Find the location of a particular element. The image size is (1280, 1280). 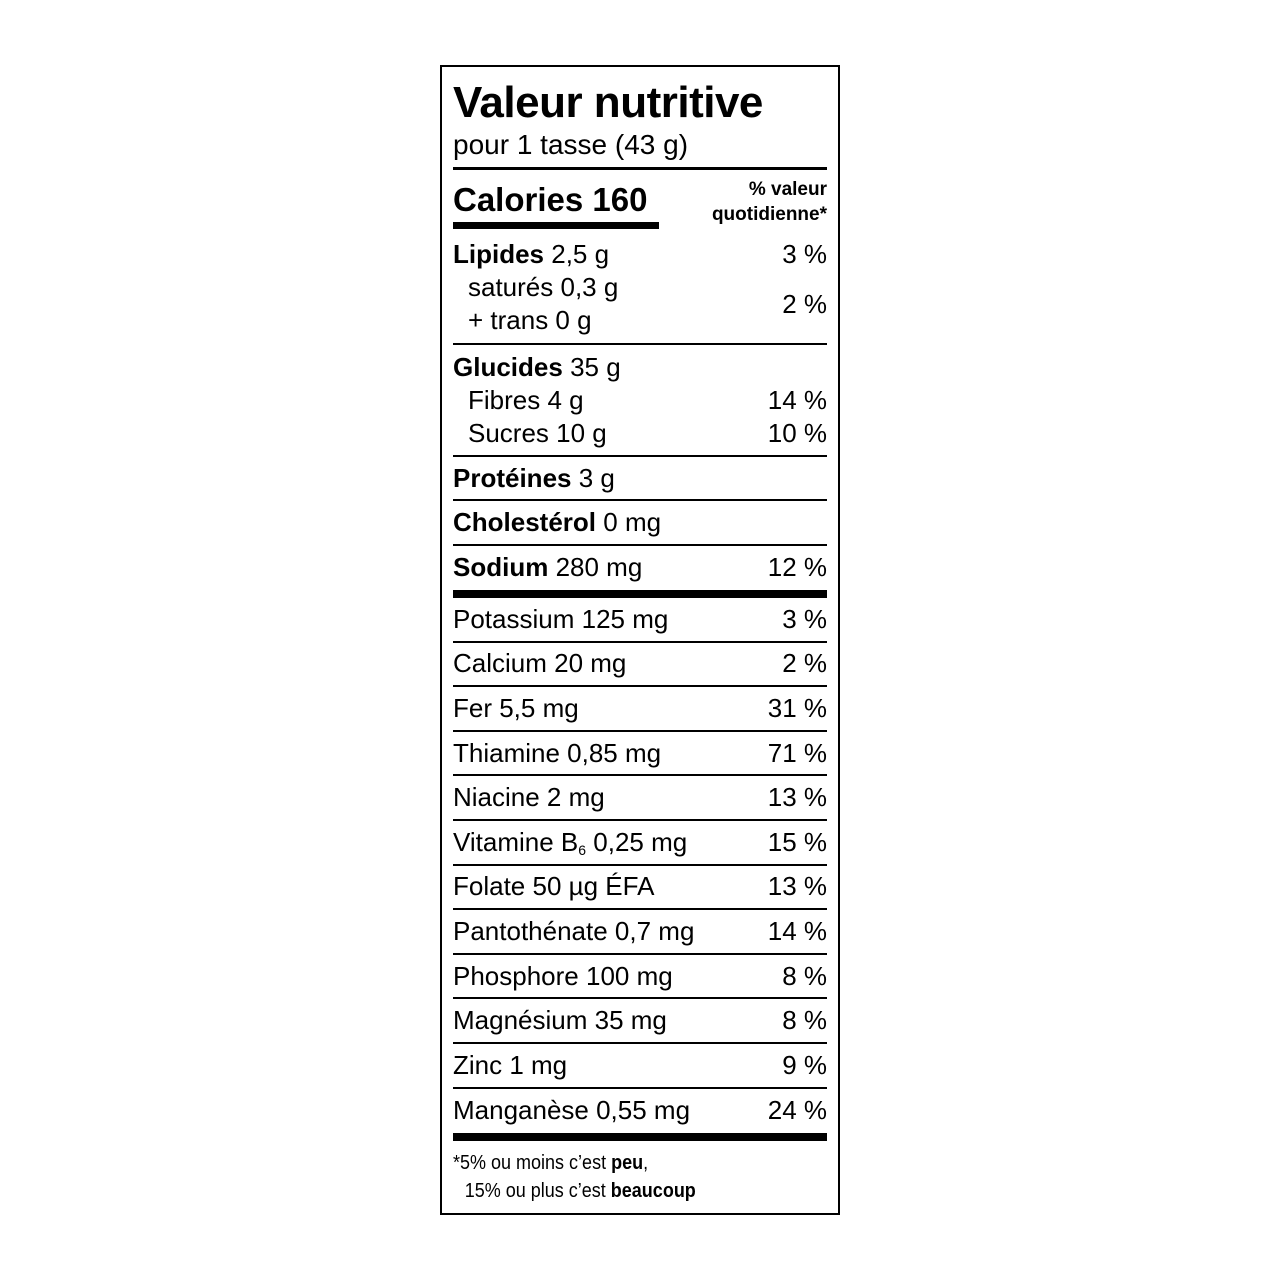

nutrient-label: Phosphore 100 mg is located at coordinates (563, 975).